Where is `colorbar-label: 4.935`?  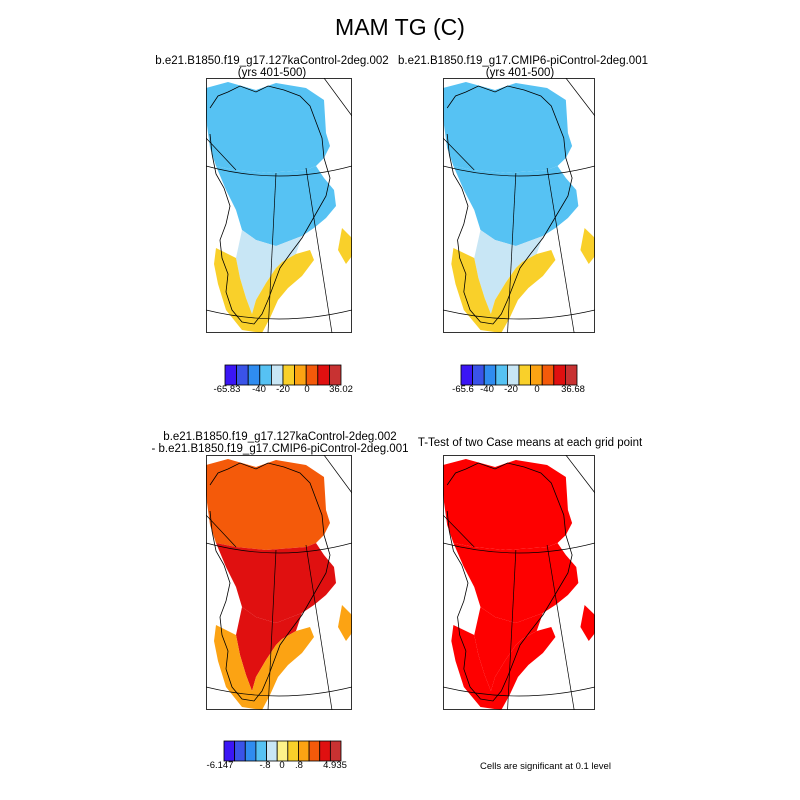
colorbar-label: 4.935 is located at coordinates (335, 765).